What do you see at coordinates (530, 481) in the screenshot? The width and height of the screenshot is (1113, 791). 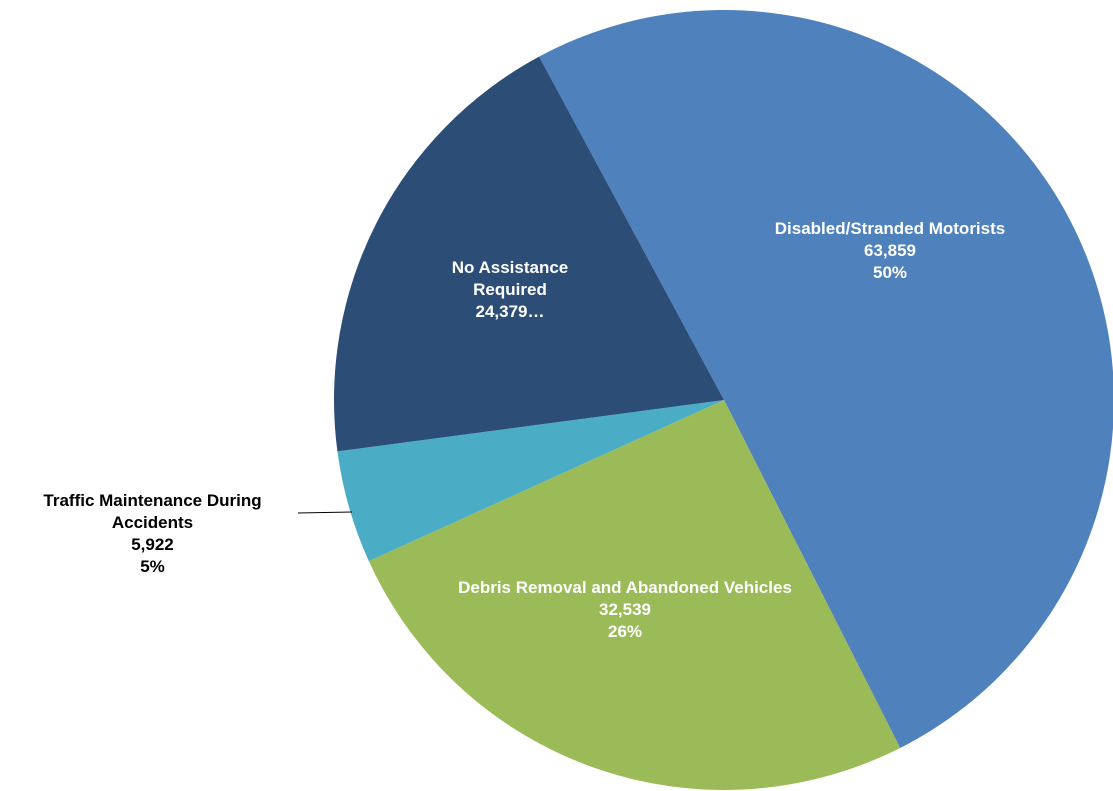 I see `pie-slice` at bounding box center [530, 481].